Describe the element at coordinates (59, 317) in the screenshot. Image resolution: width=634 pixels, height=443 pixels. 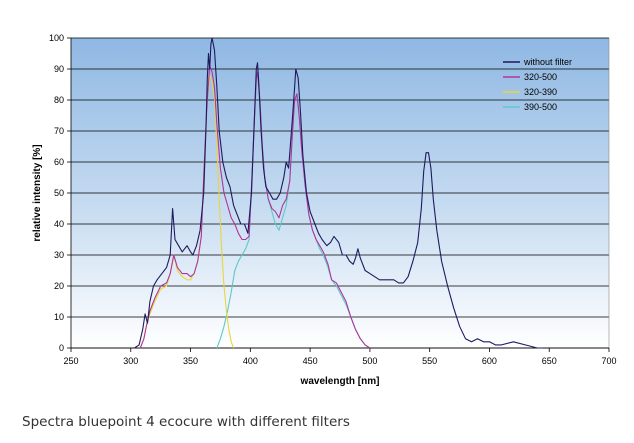
I see `y-tick-label-1: 10` at that location.